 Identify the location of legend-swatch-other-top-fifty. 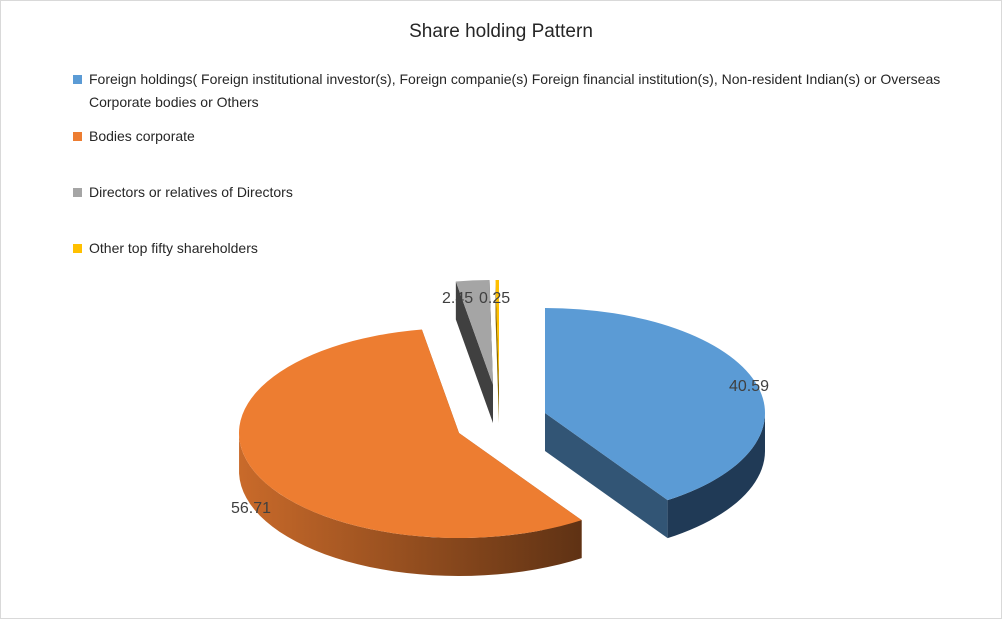
(77, 248).